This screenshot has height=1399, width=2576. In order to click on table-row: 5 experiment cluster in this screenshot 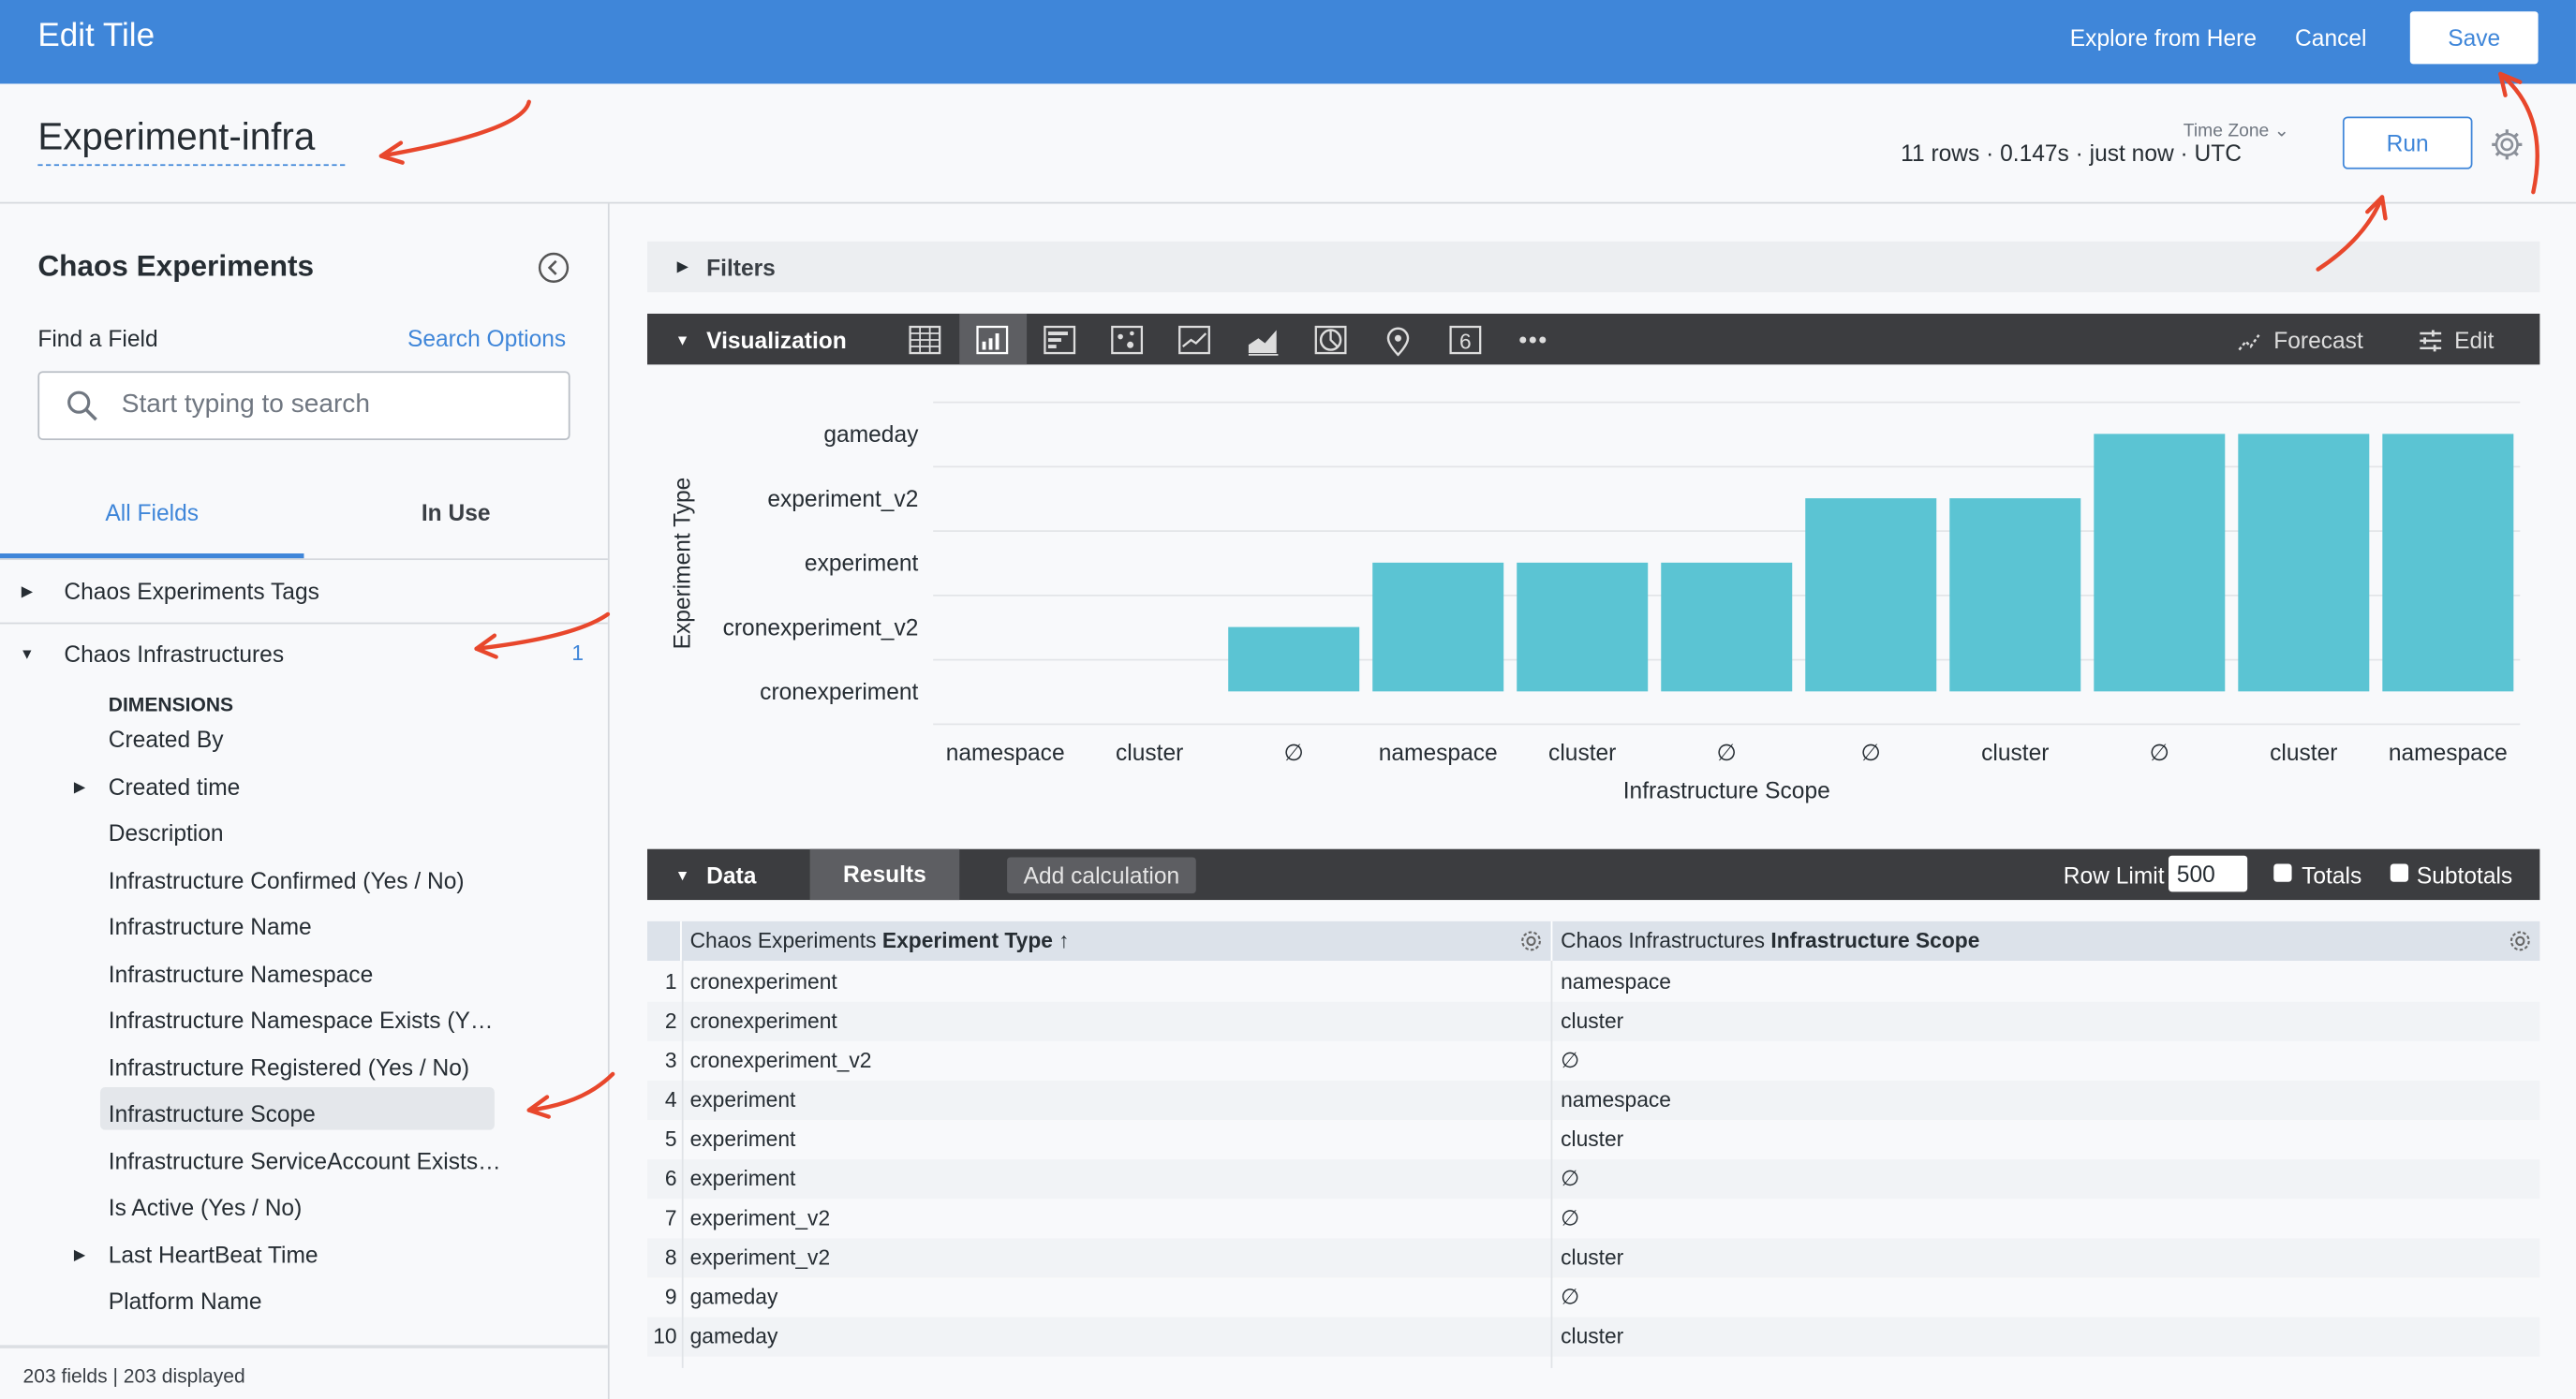, I will do `click(1593, 1140)`.